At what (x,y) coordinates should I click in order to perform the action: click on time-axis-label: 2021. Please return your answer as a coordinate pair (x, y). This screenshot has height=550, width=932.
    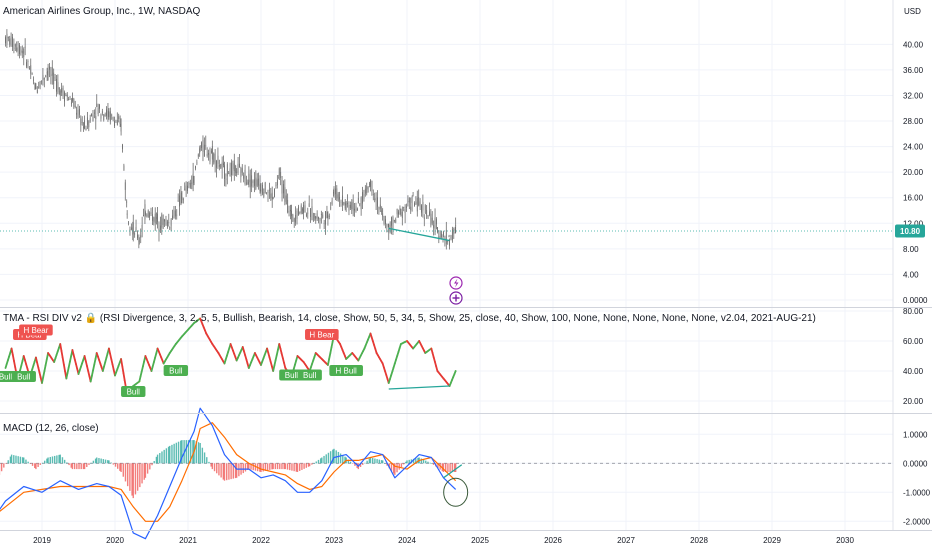
    Looking at the image, I should click on (188, 540).